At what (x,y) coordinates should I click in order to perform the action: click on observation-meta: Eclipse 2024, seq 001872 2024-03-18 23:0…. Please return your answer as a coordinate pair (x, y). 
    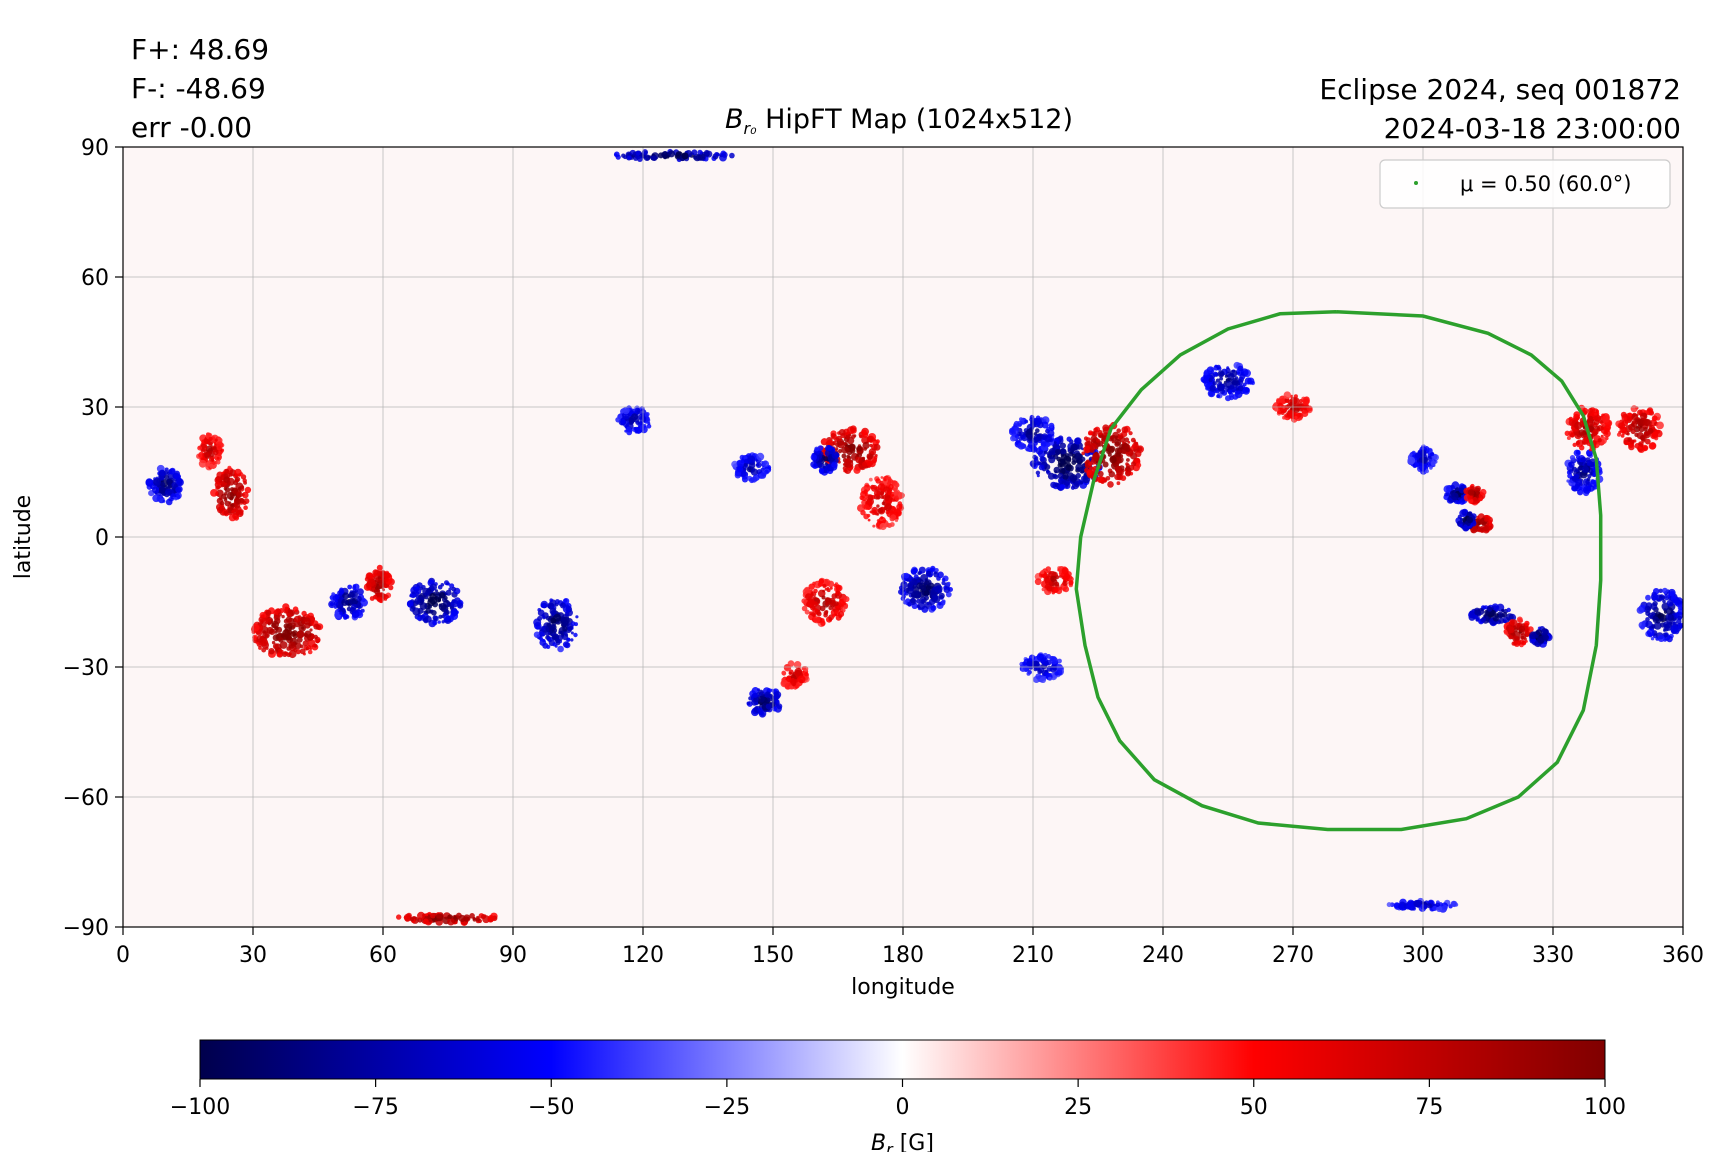
    Looking at the image, I should click on (1500, 109).